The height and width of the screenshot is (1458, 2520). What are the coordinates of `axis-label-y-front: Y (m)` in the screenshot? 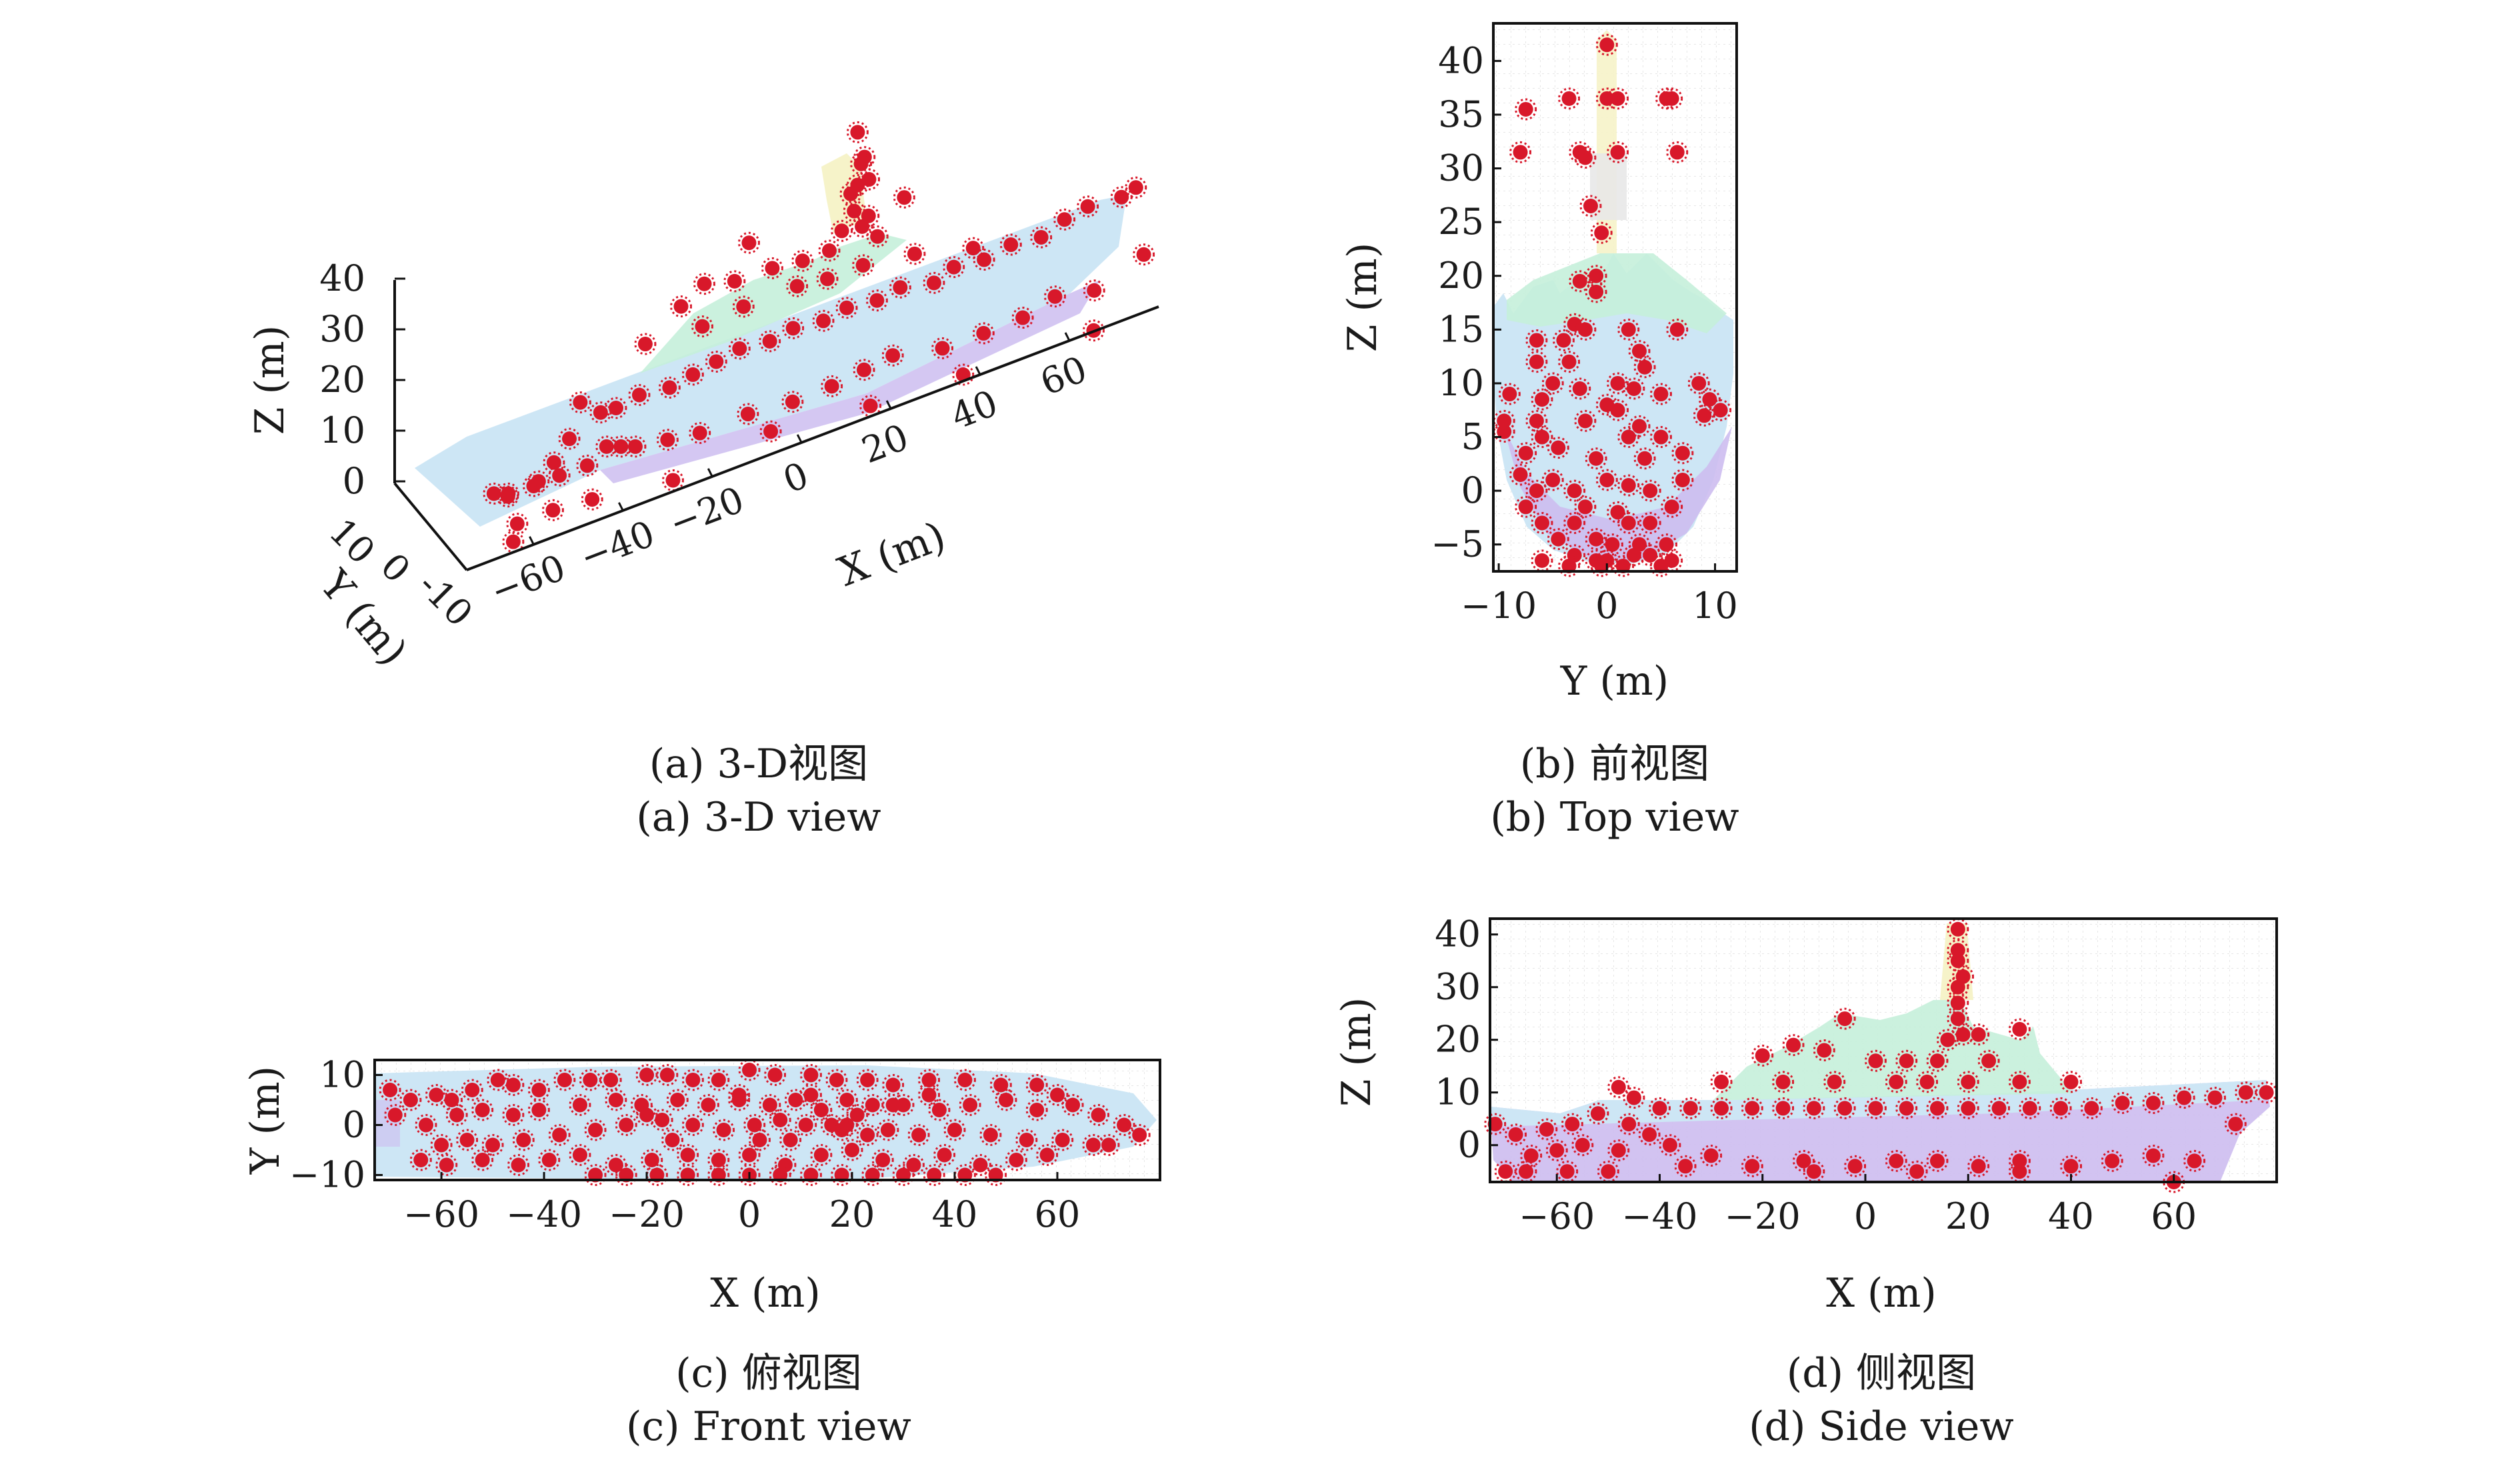 It's located at (265, 1120).